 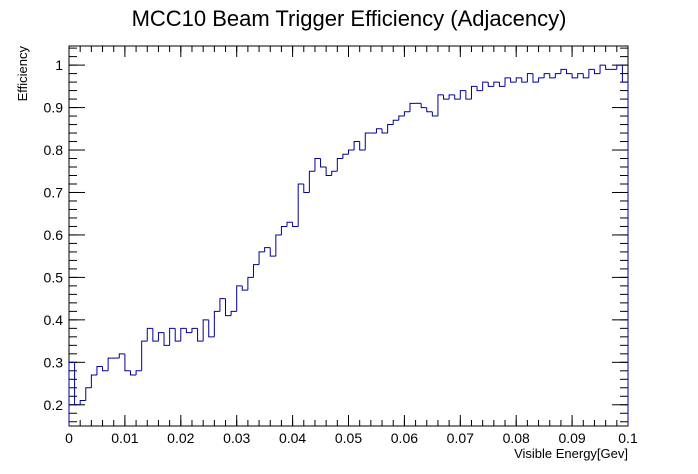 I want to click on x-tick-label: 0.04, so click(x=292, y=438).